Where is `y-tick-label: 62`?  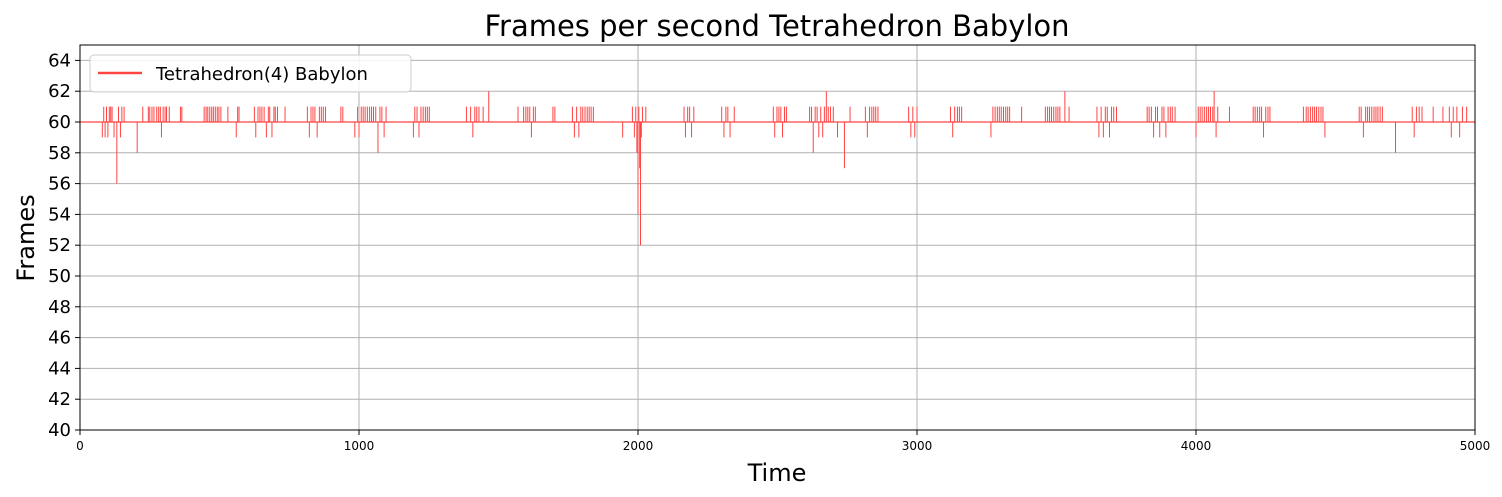 y-tick-label: 62 is located at coordinates (59, 91).